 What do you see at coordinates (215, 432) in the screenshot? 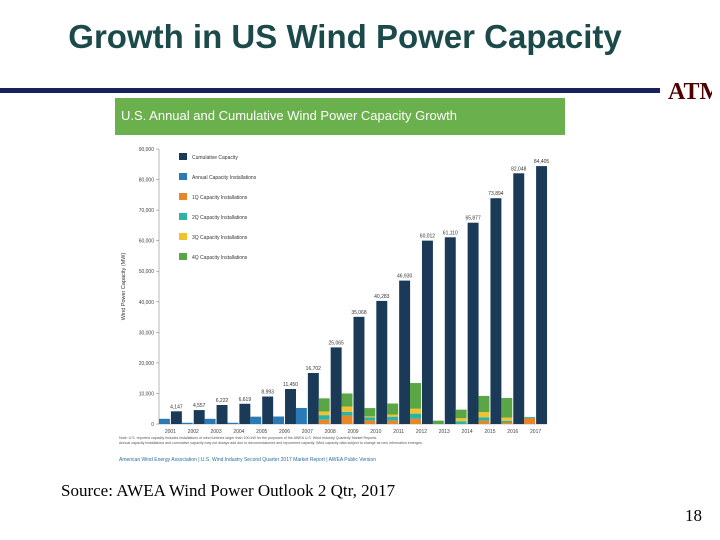
I see `x-tick-label: 2003` at bounding box center [215, 432].